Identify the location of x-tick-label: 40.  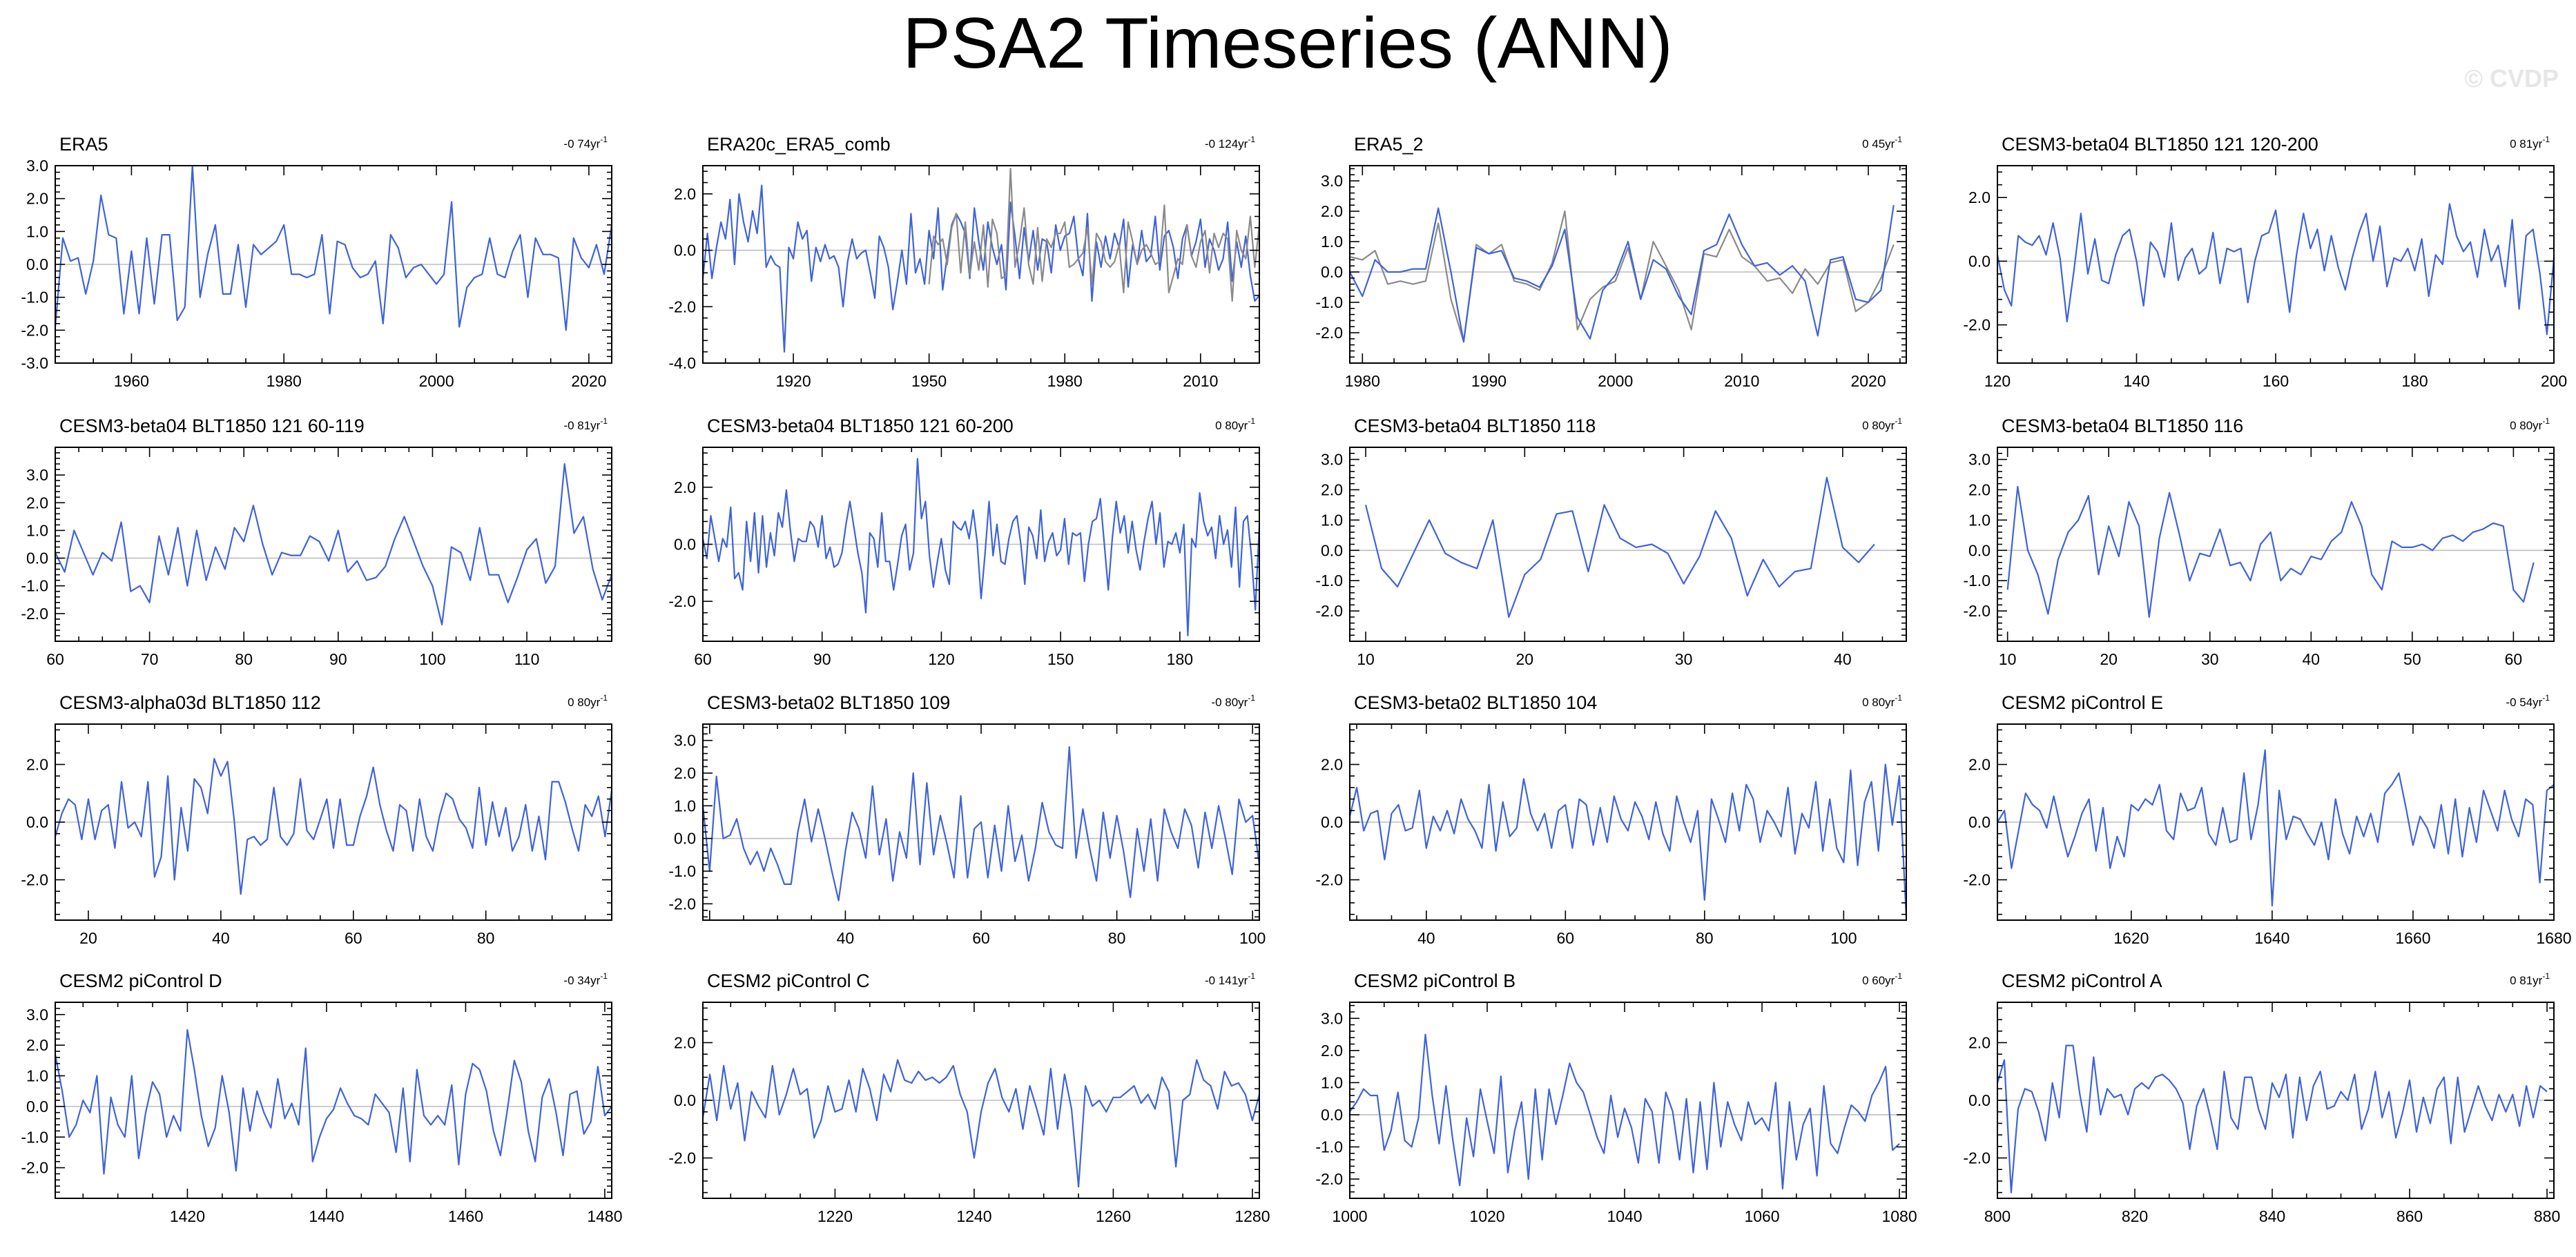
(846, 938).